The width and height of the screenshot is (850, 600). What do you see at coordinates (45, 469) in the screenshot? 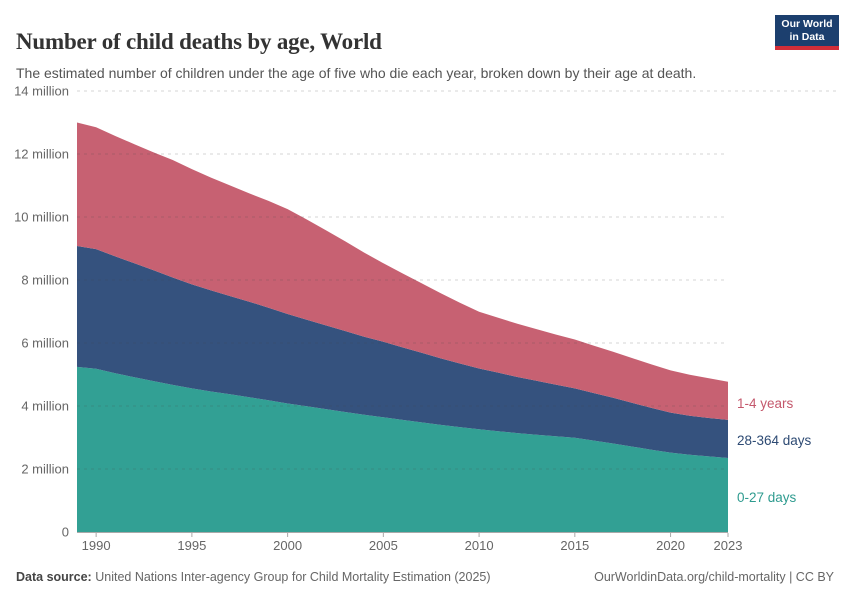
I see `y-tick-label: 2 million` at bounding box center [45, 469].